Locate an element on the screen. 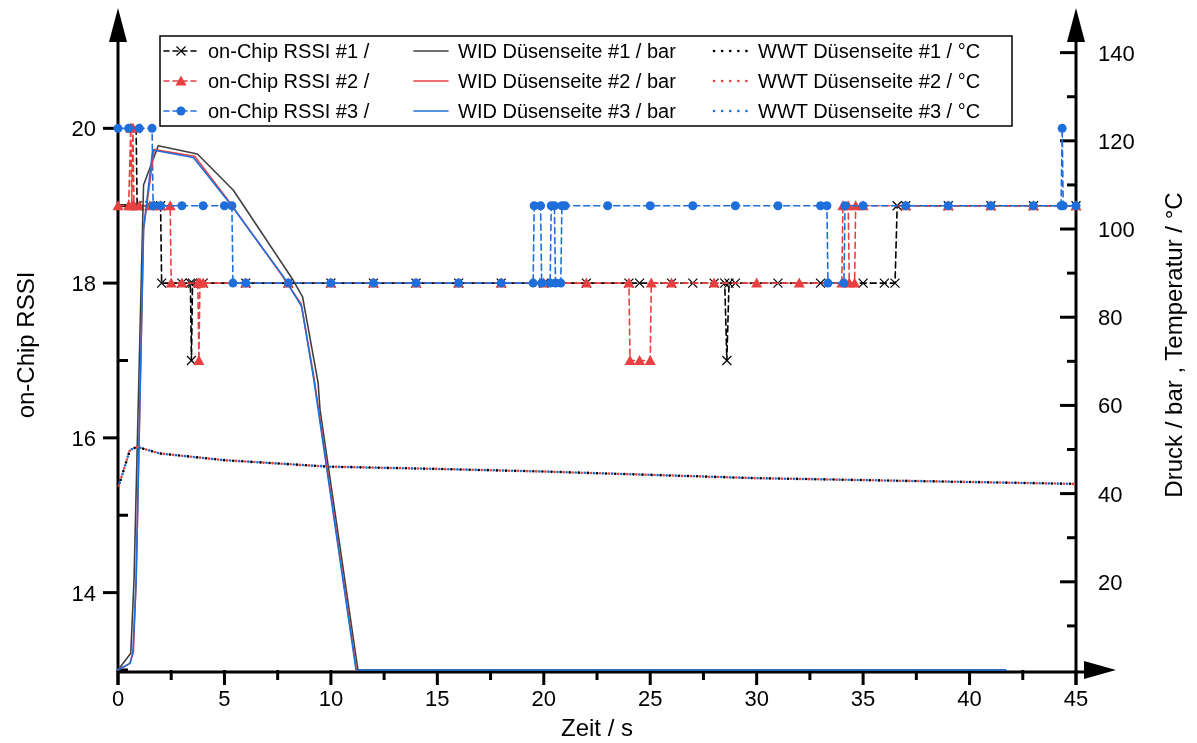  x-tick-label: 35 is located at coordinates (863, 698).